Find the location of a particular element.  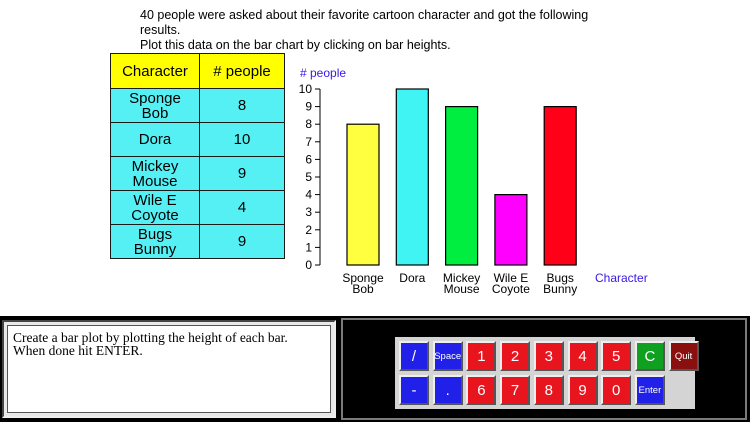

category-label: Wile E is located at coordinates (511, 278).